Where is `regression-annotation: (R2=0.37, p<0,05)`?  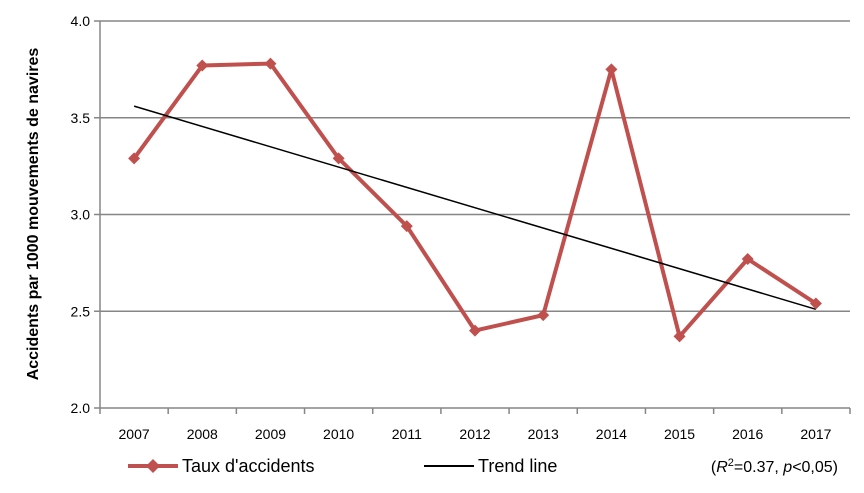 regression-annotation: (R2=0.37, p<0,05) is located at coordinates (774, 466).